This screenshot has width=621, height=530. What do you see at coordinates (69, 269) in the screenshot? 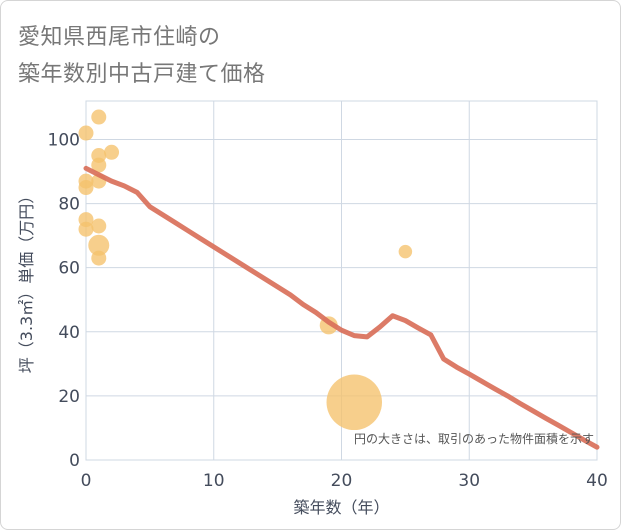
I see `y-tick-label: 60` at bounding box center [69, 269].